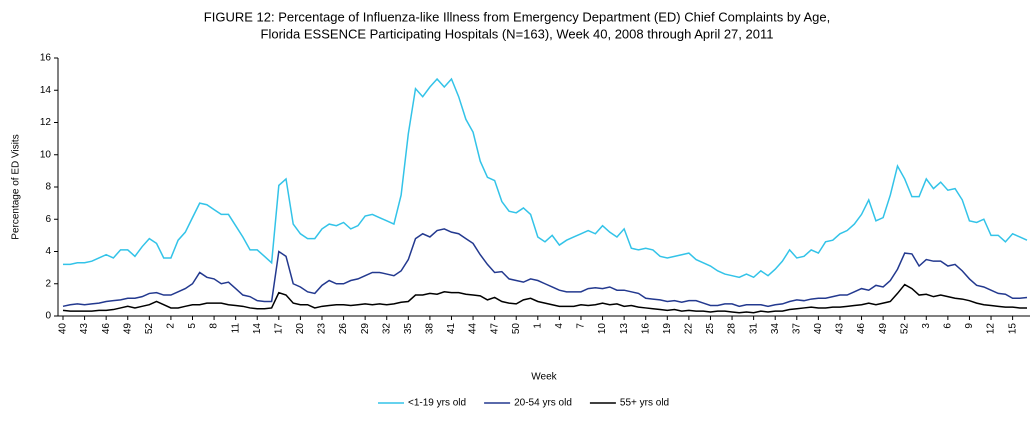 This screenshot has width=1034, height=436. Describe the element at coordinates (581, 326) in the screenshot. I see `x-tick-label: 7` at that location.